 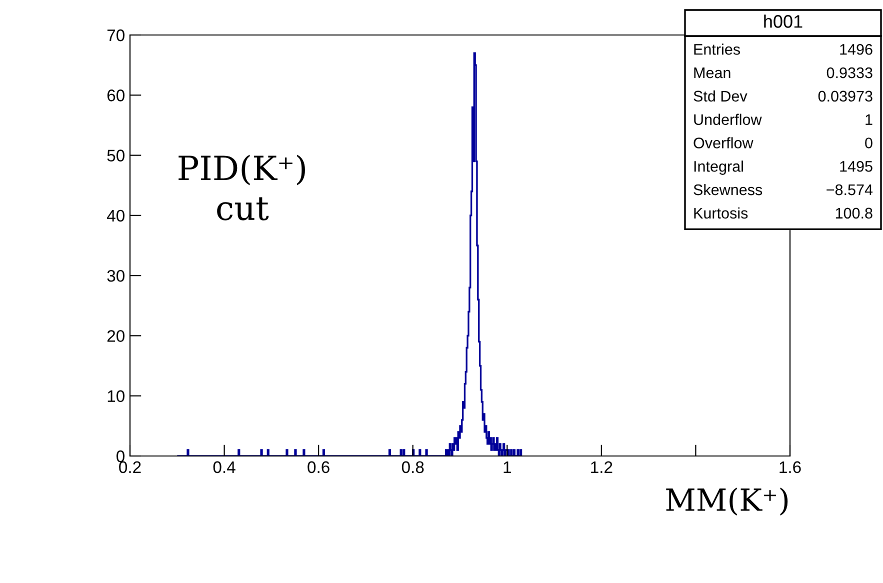 What do you see at coordinates (413, 467) in the screenshot?
I see `x-tick-label: 0.8` at bounding box center [413, 467].